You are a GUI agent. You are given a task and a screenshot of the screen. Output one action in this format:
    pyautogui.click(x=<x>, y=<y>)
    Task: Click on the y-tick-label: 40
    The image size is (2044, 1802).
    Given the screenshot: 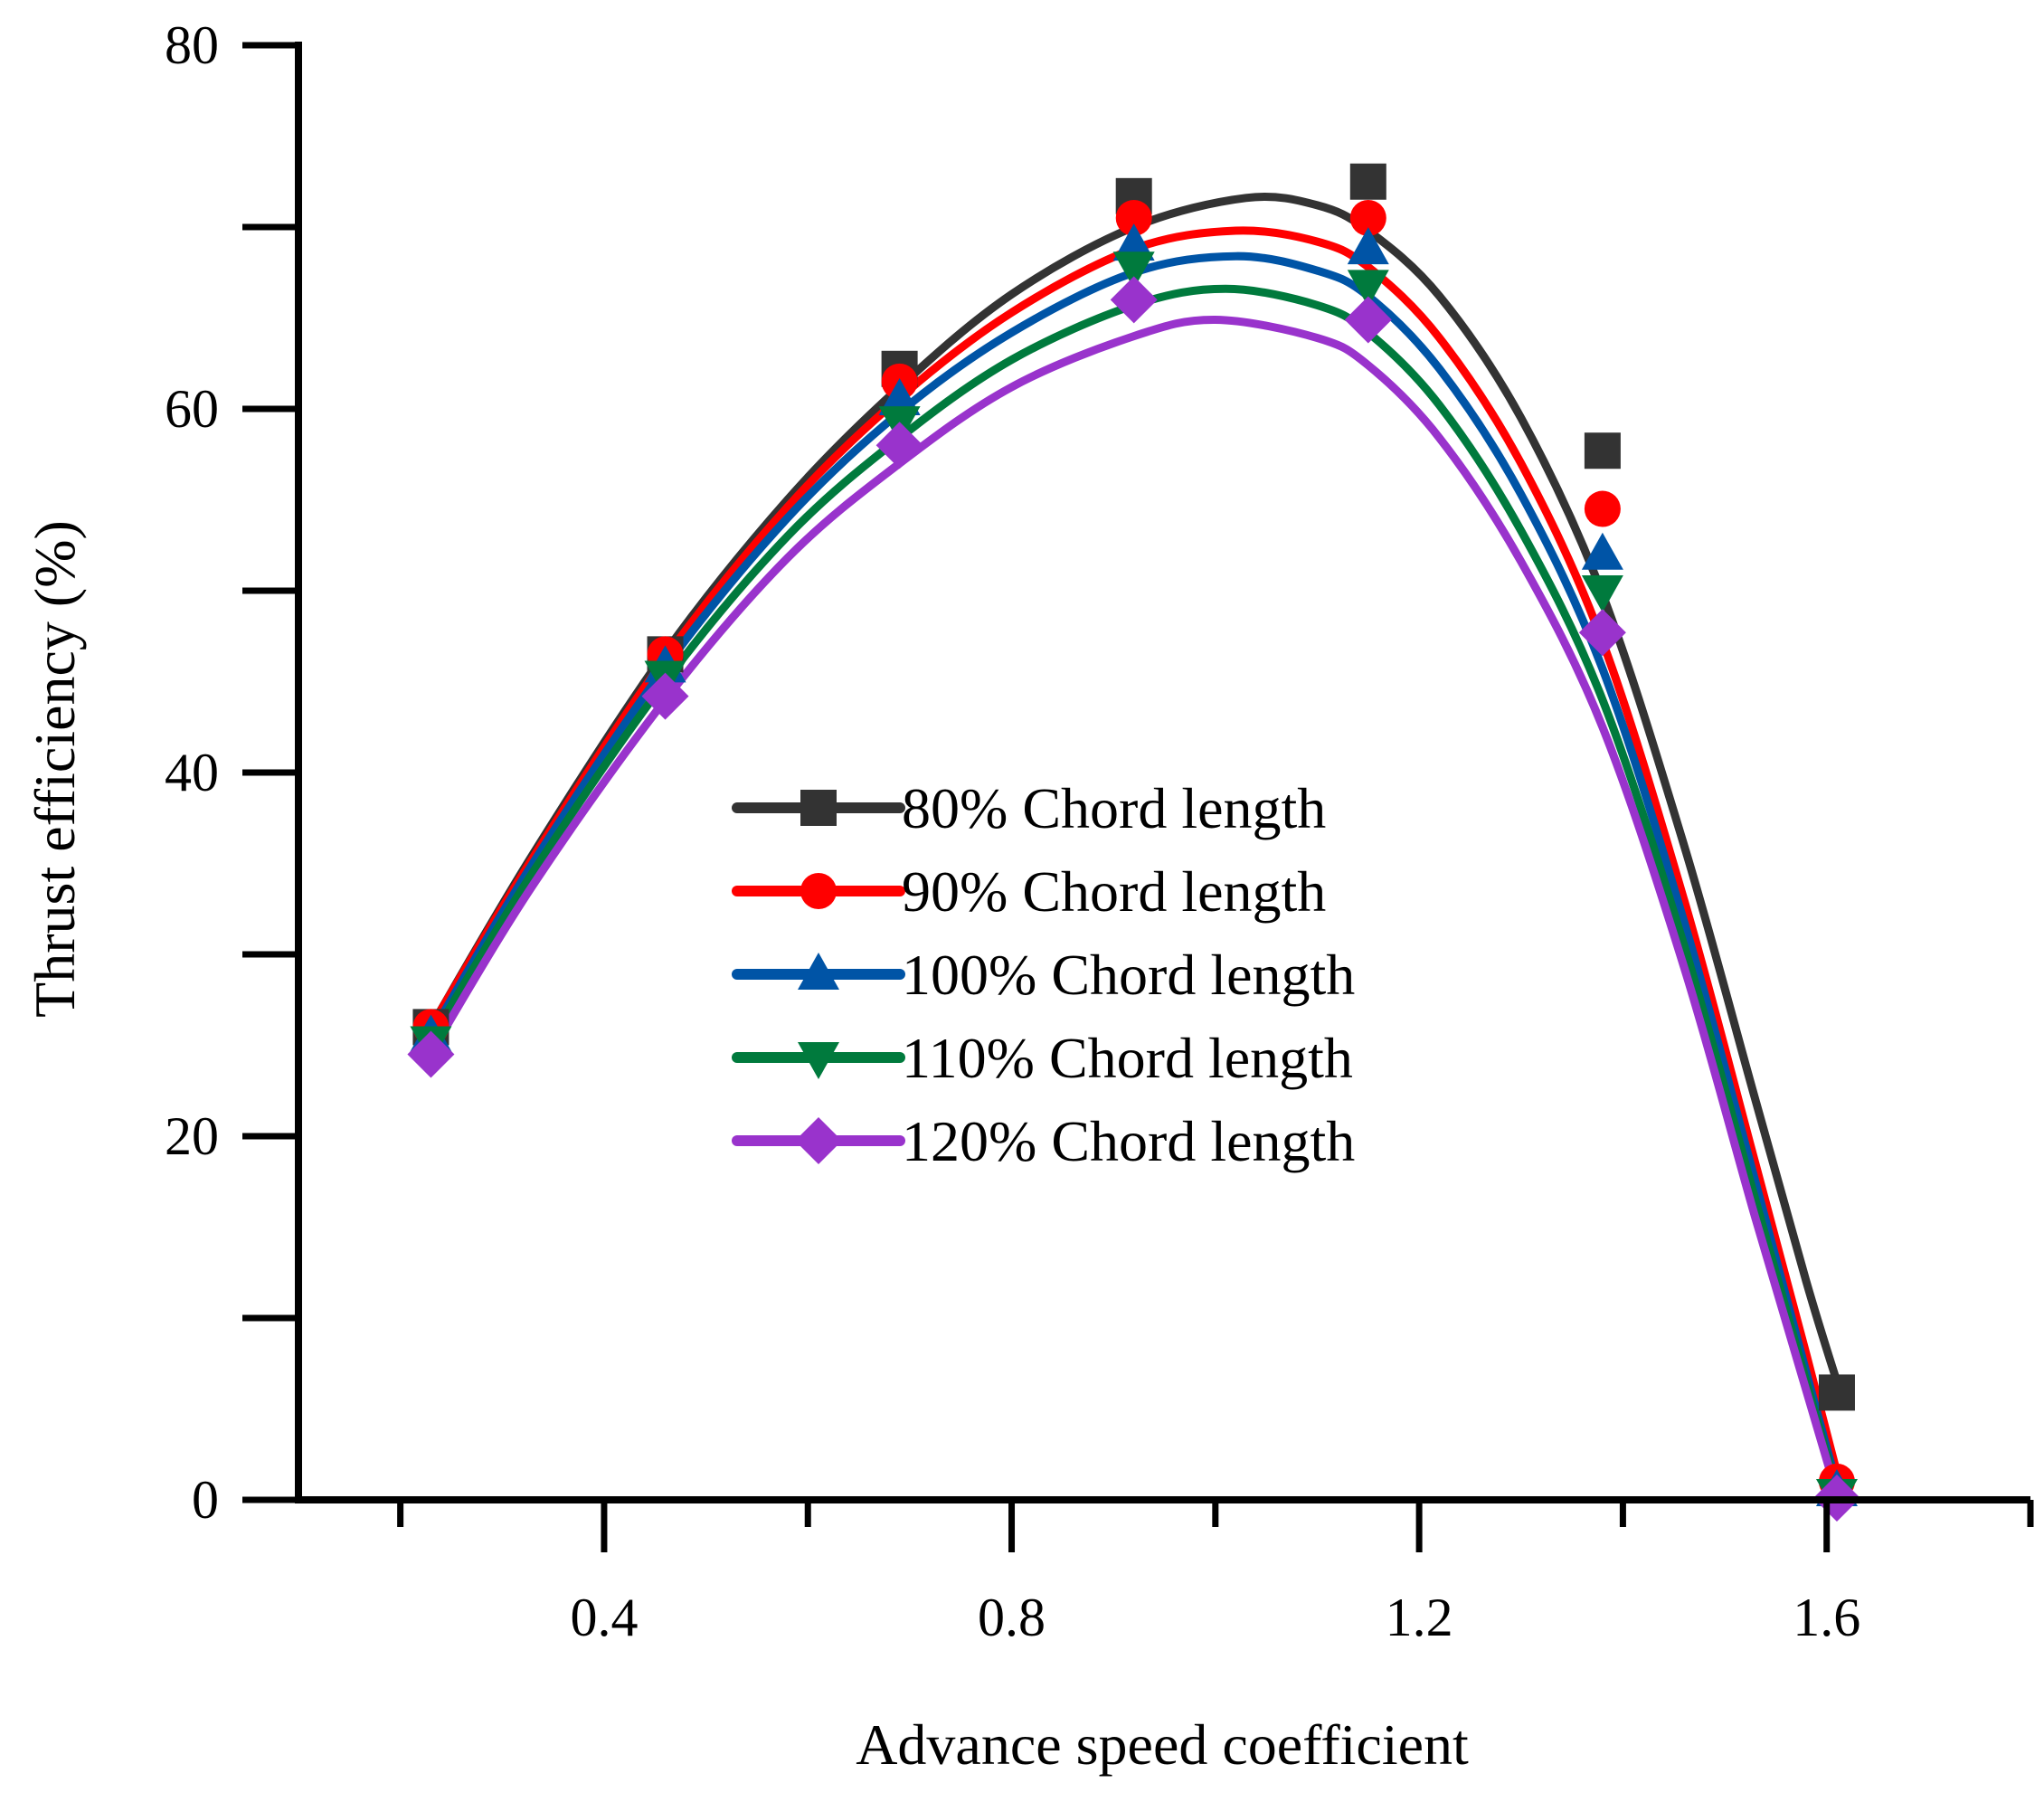 What is the action you would take?
    pyautogui.click(x=192, y=773)
    